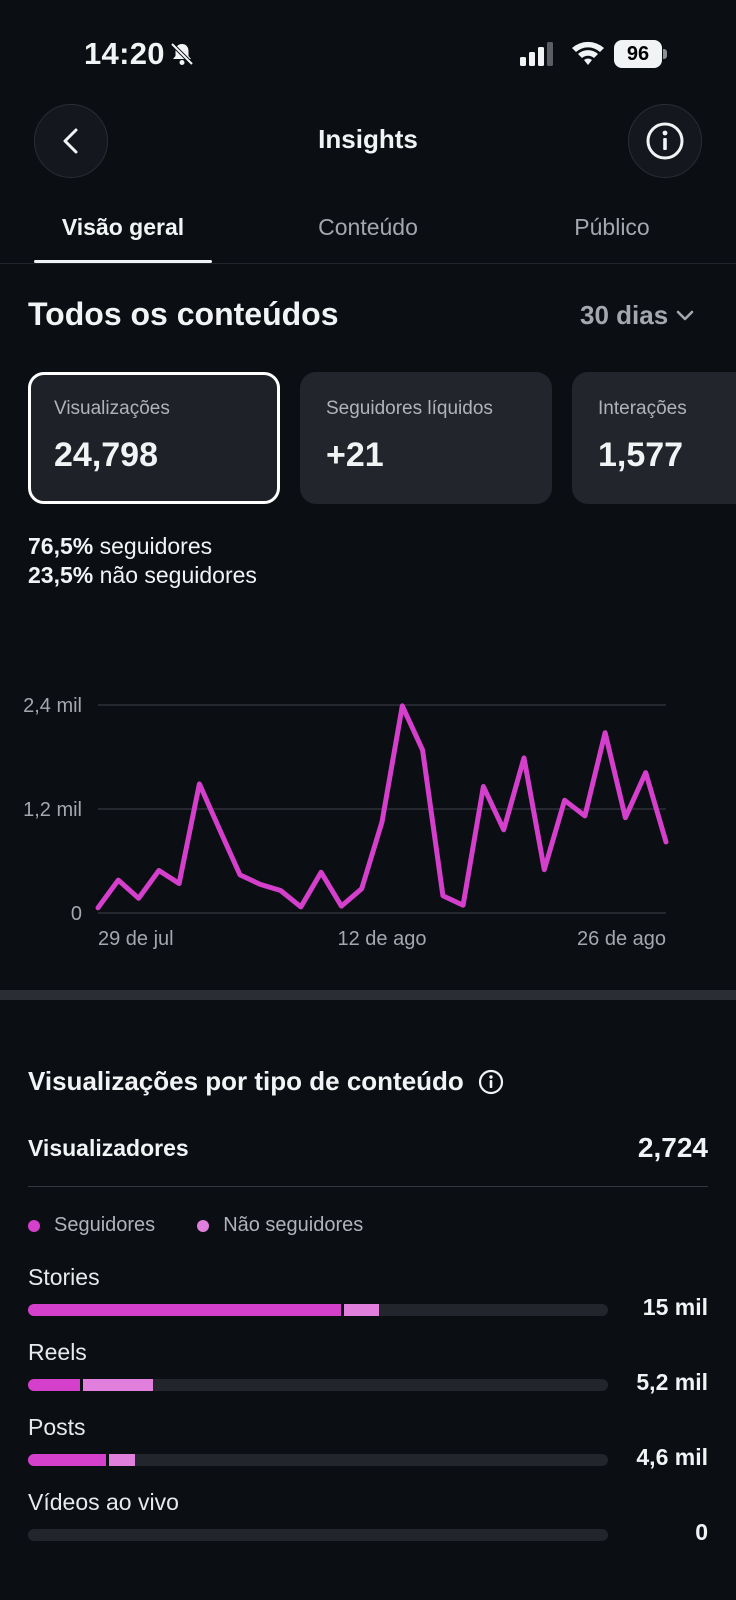  What do you see at coordinates (123, 261) in the screenshot?
I see `active-tab-indicator` at bounding box center [123, 261].